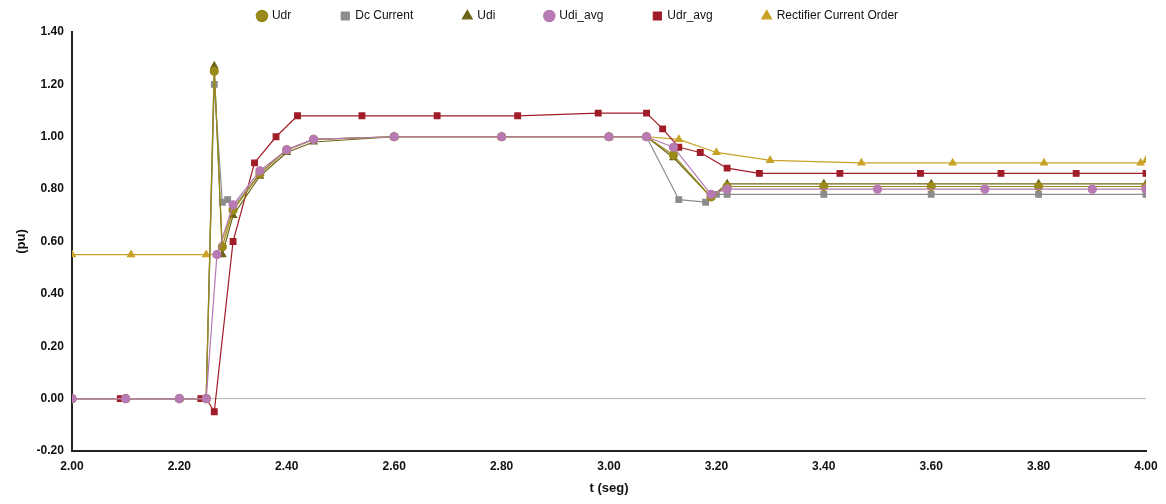 The height and width of the screenshot is (504, 1166). What do you see at coordinates (394, 465) in the screenshot?
I see `x-tick-label: 2.60` at bounding box center [394, 465].